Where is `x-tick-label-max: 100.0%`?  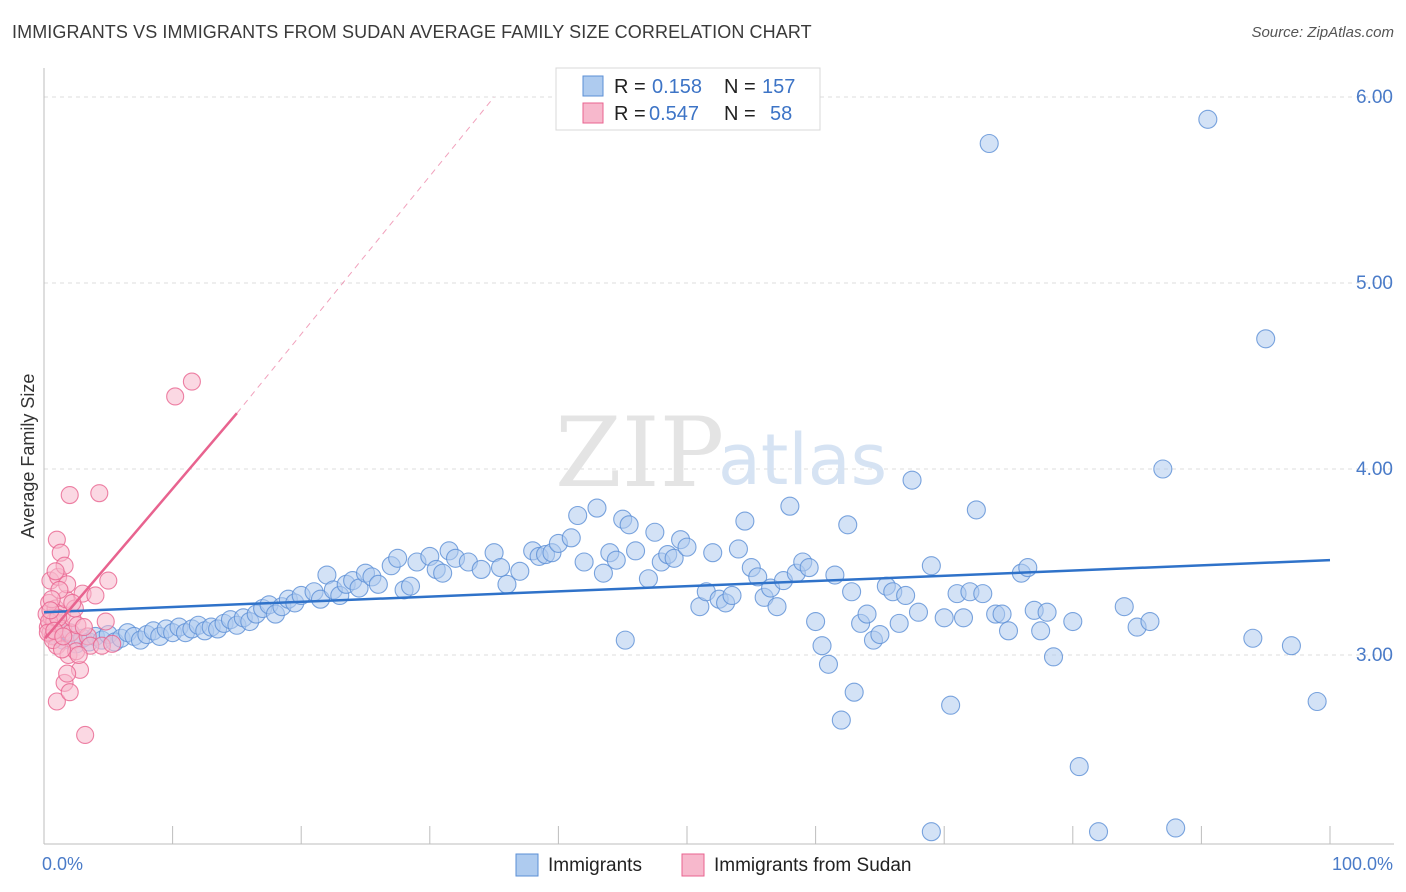
x-tick-label-max: 100.0% is located at coordinates (1362, 864).